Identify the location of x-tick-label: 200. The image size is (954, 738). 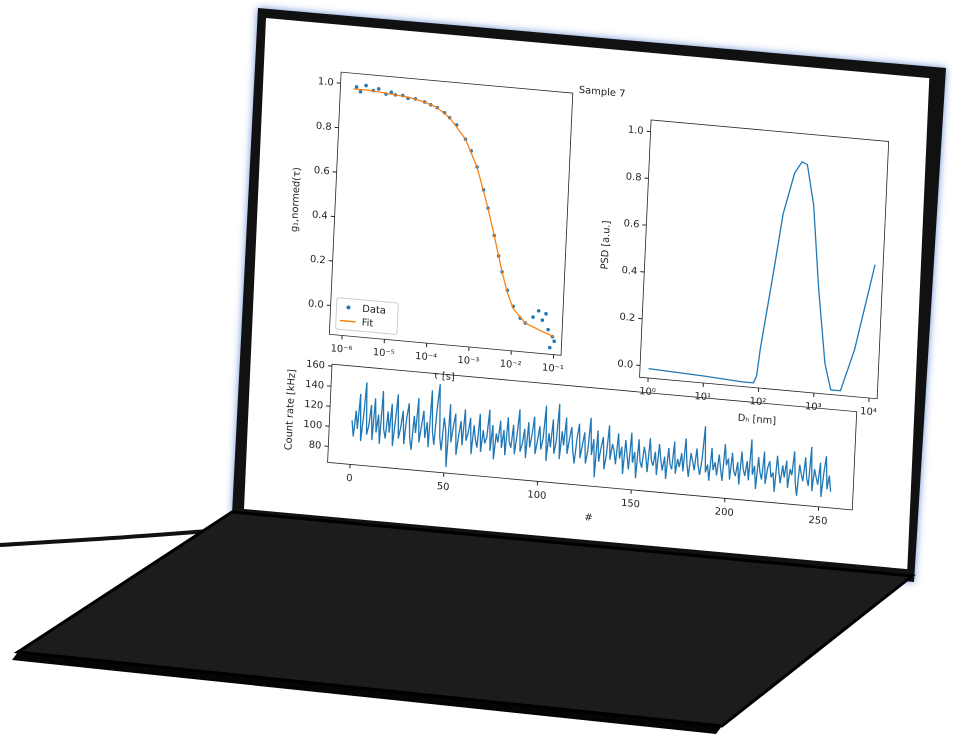
(724, 512).